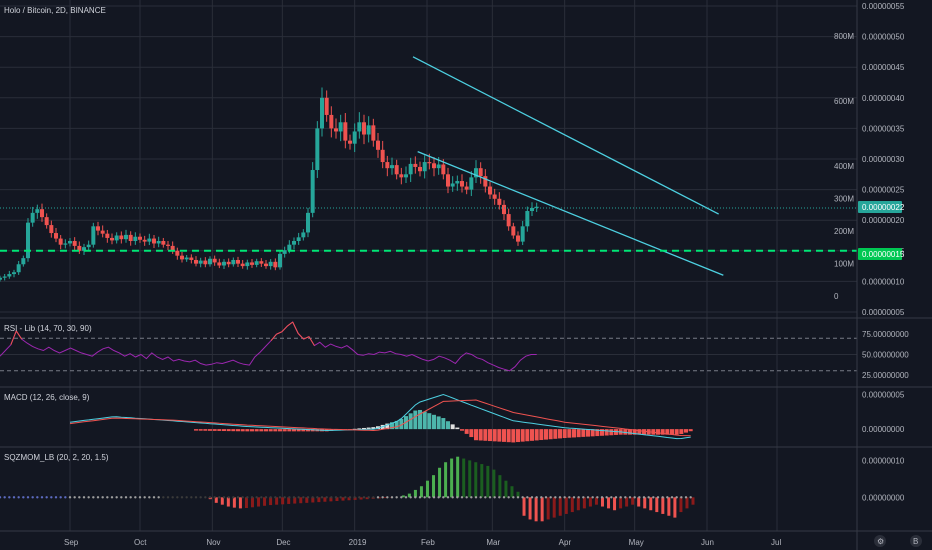  What do you see at coordinates (283, 542) in the screenshot?
I see `time-axis-label: Dec` at bounding box center [283, 542].